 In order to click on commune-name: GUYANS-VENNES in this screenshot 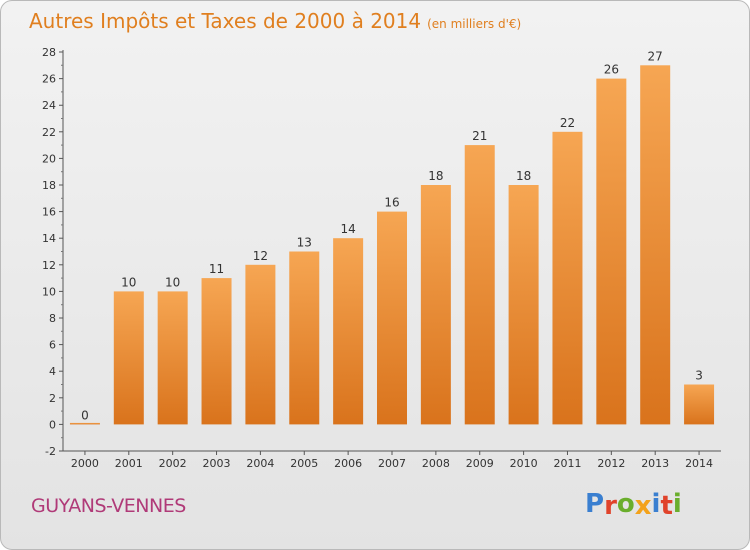, I will do `click(108, 506)`.